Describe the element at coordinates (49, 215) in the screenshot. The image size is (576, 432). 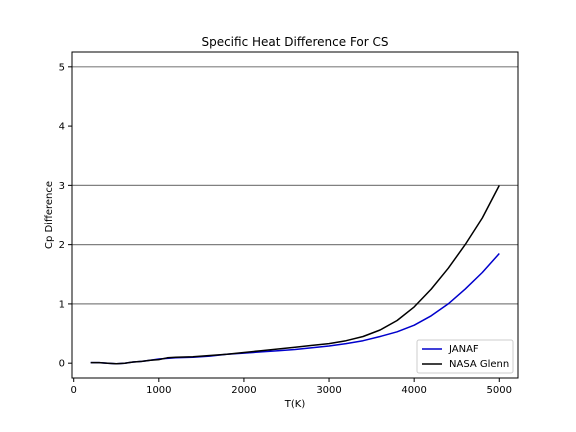
I see `y-axis-label: Cp Difference` at that location.